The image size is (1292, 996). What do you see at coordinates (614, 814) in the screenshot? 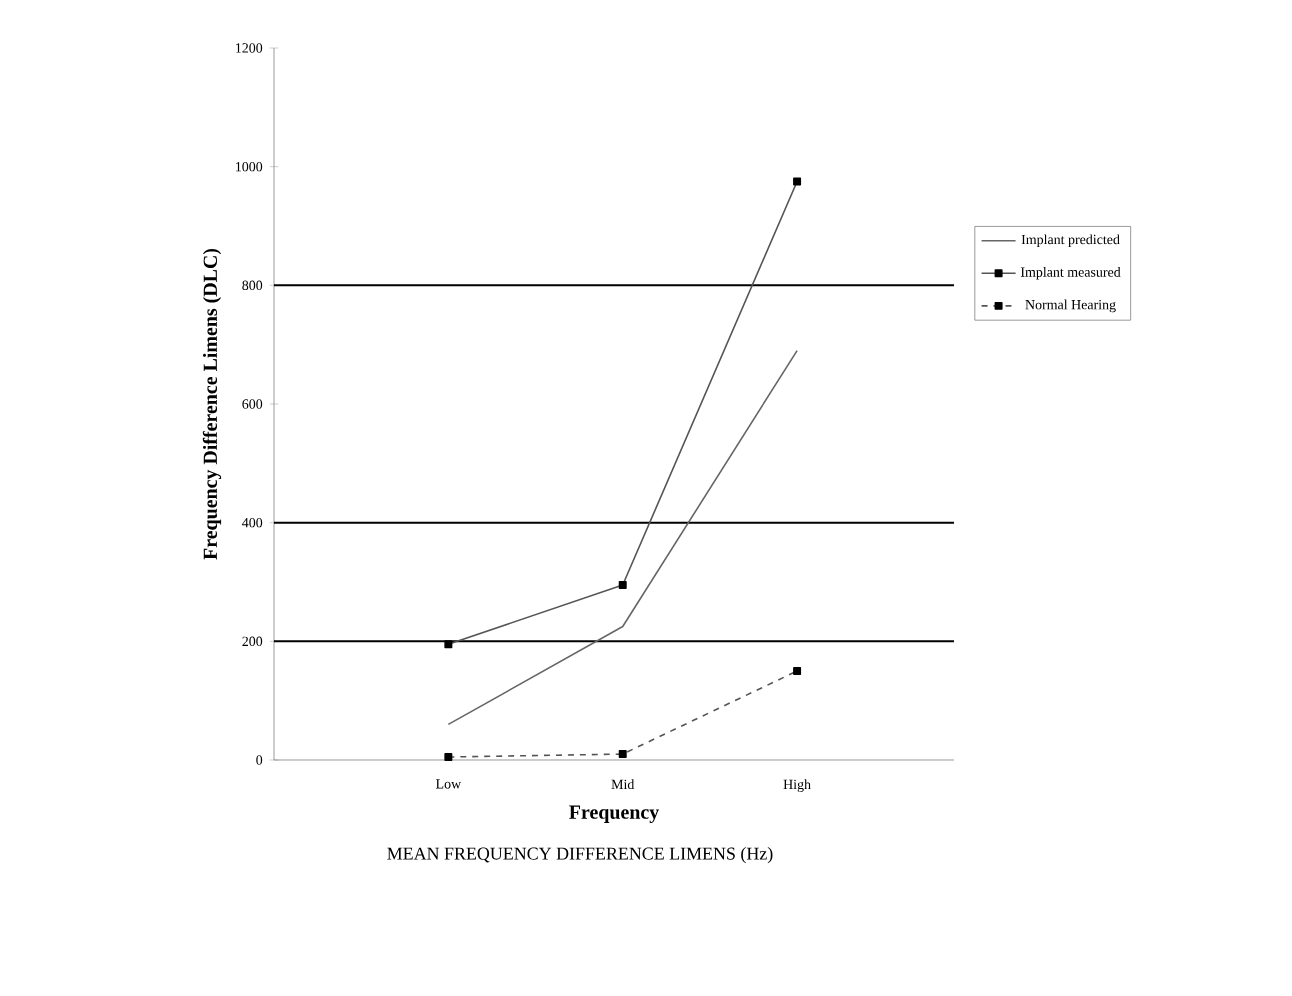
I see `x-axis-title: Frequency` at bounding box center [614, 814].